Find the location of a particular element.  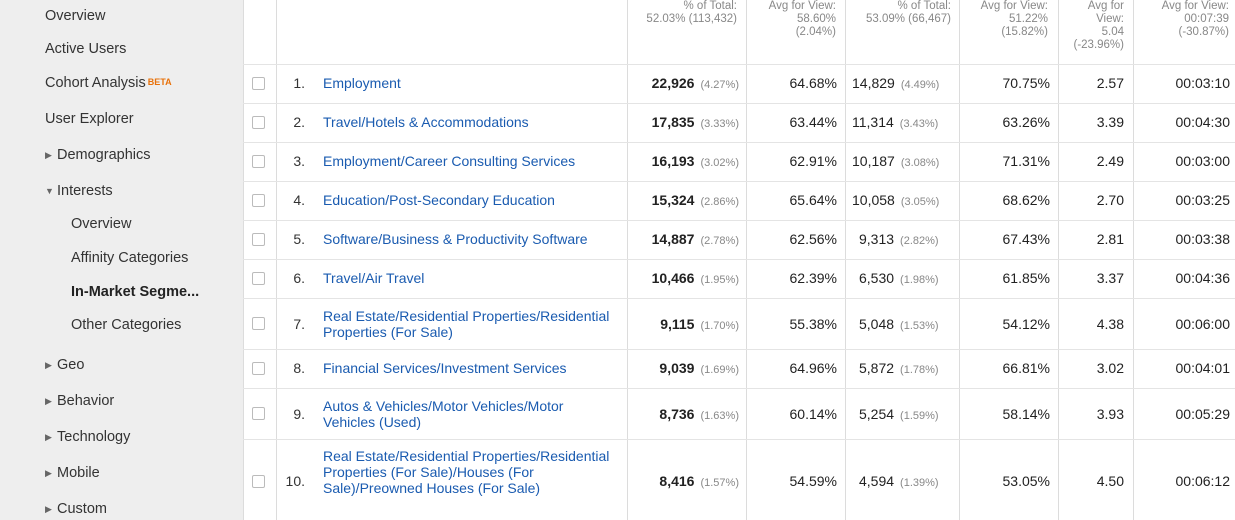

beta-badge: BETA is located at coordinates (159, 82).